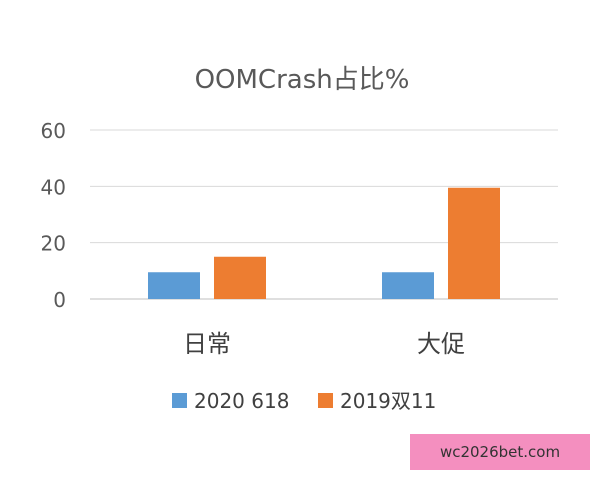 The height and width of the screenshot is (480, 600). I want to click on y-tick-label: 40, so click(53, 187).